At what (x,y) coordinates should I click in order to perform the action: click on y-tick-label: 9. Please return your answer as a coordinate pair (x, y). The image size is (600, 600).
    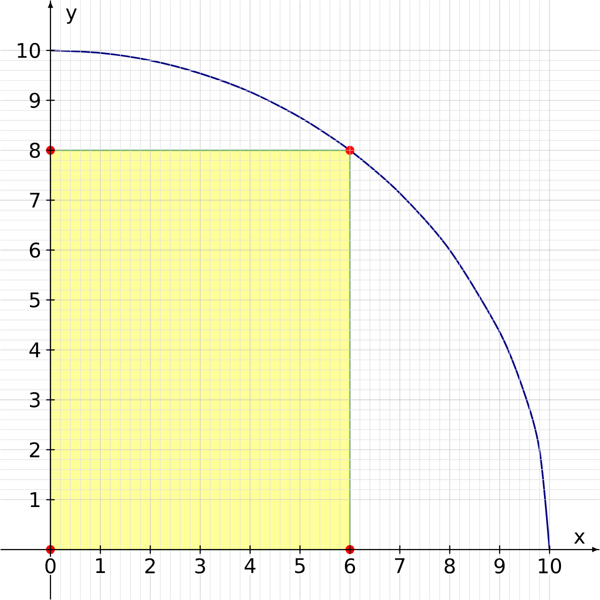
    Looking at the image, I should click on (35, 100).